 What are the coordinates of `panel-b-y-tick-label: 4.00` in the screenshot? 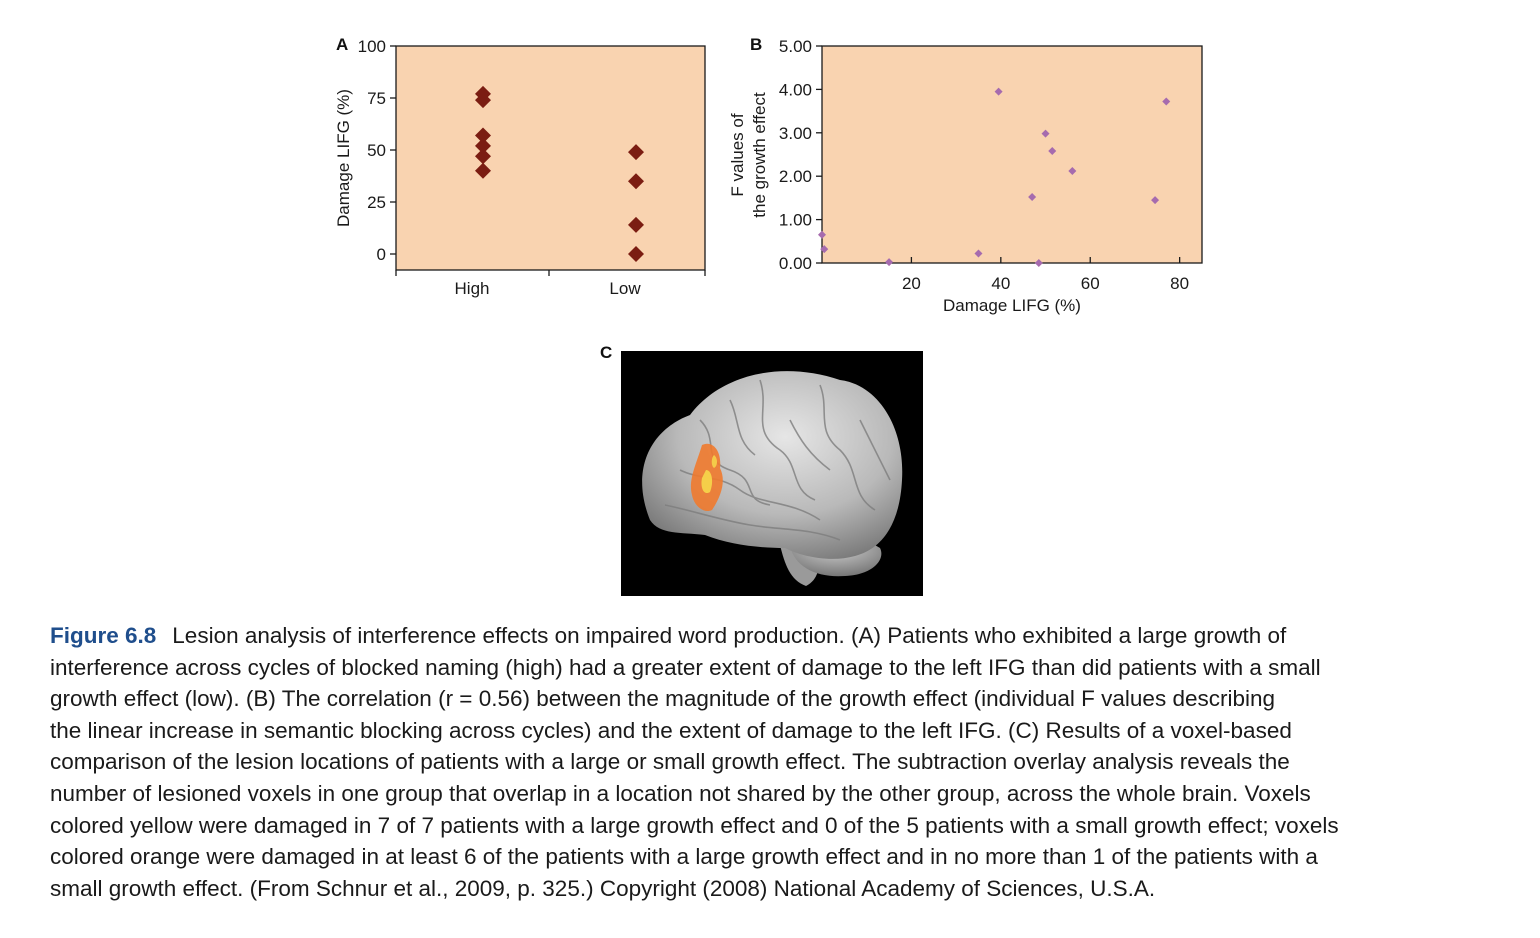 It's located at (795, 89).